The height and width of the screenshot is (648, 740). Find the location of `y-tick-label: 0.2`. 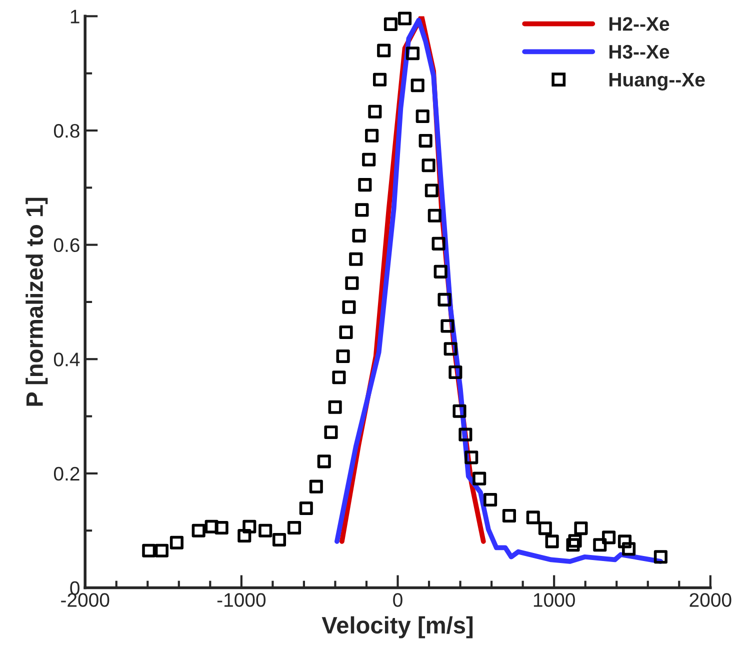

y-tick-label: 0.2 is located at coordinates (67, 473).